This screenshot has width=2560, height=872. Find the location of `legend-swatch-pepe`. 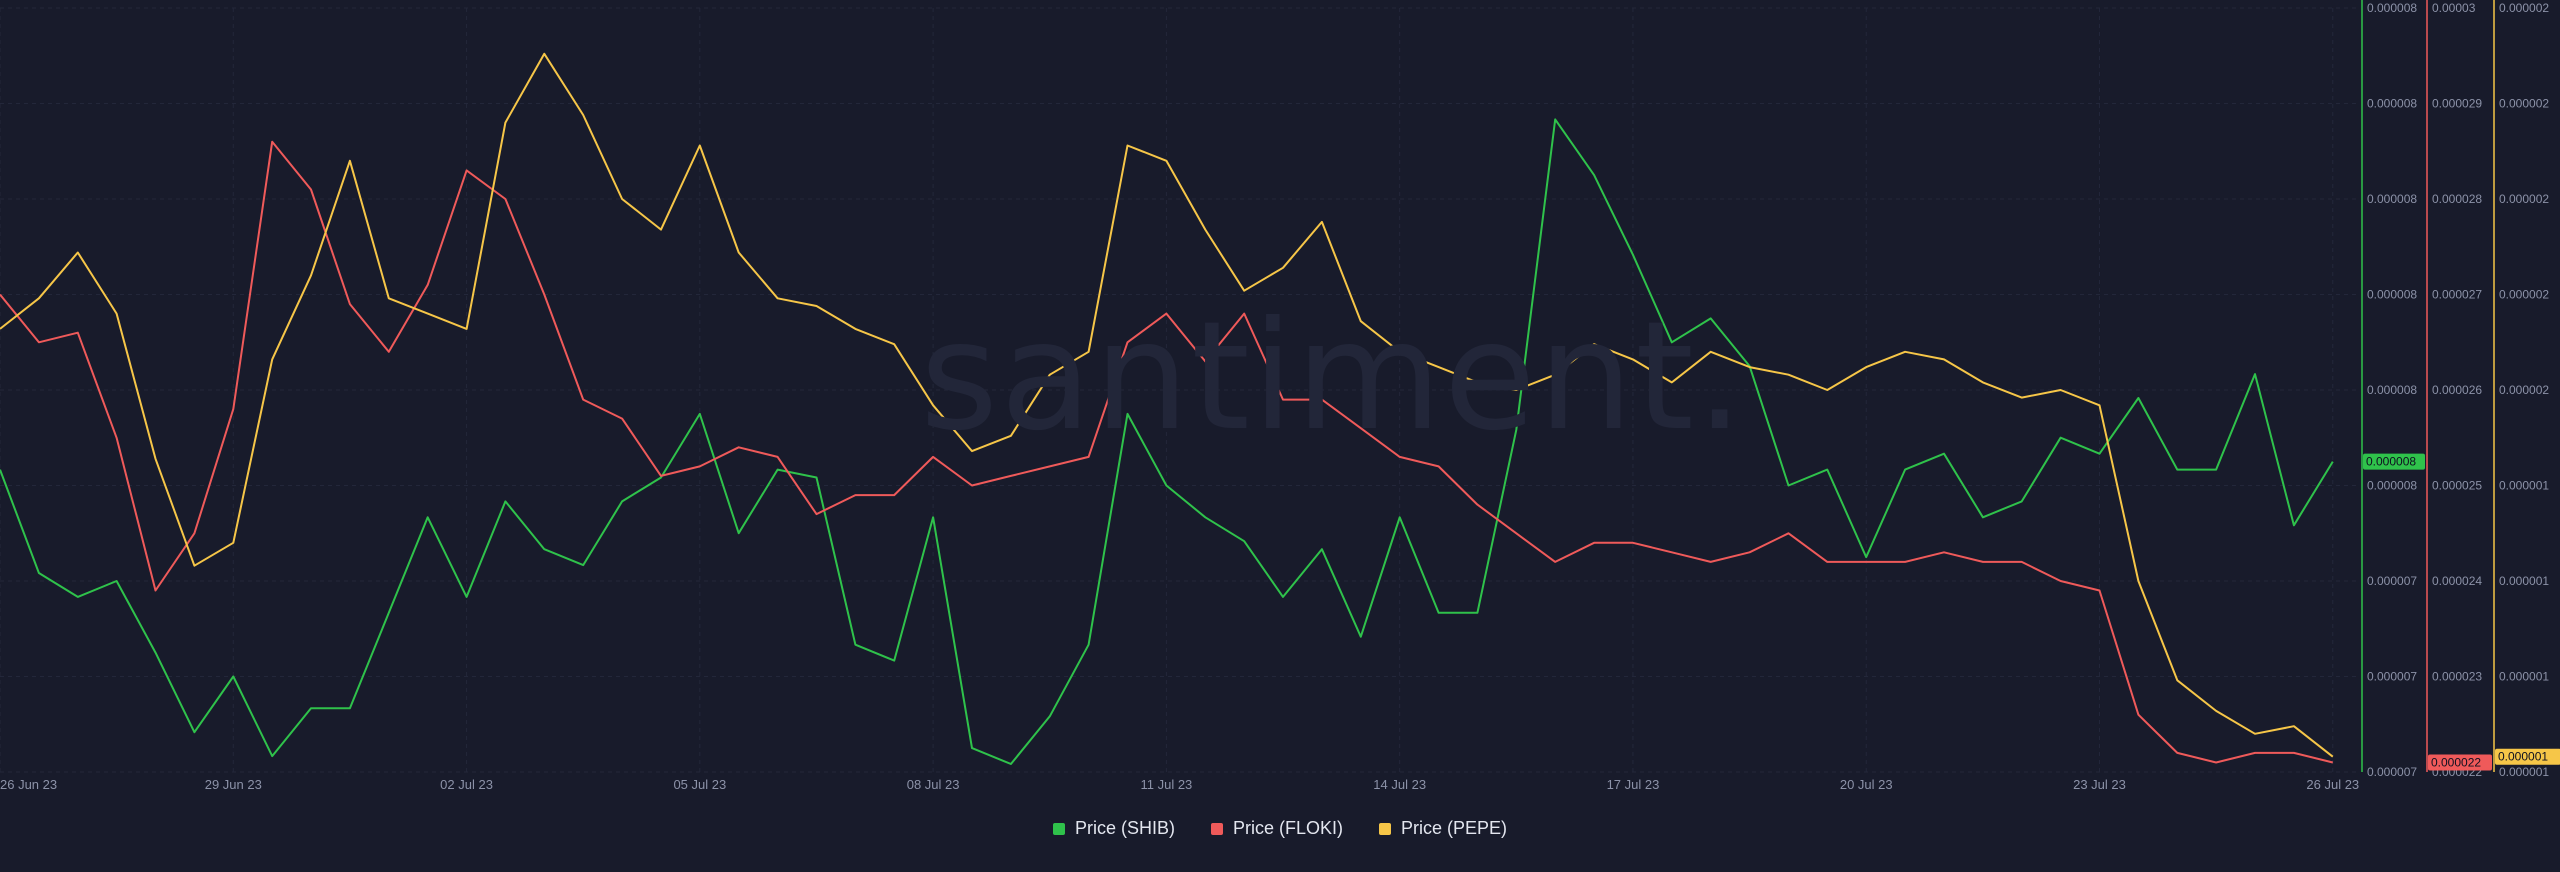

legend-swatch-pepe is located at coordinates (1385, 828).